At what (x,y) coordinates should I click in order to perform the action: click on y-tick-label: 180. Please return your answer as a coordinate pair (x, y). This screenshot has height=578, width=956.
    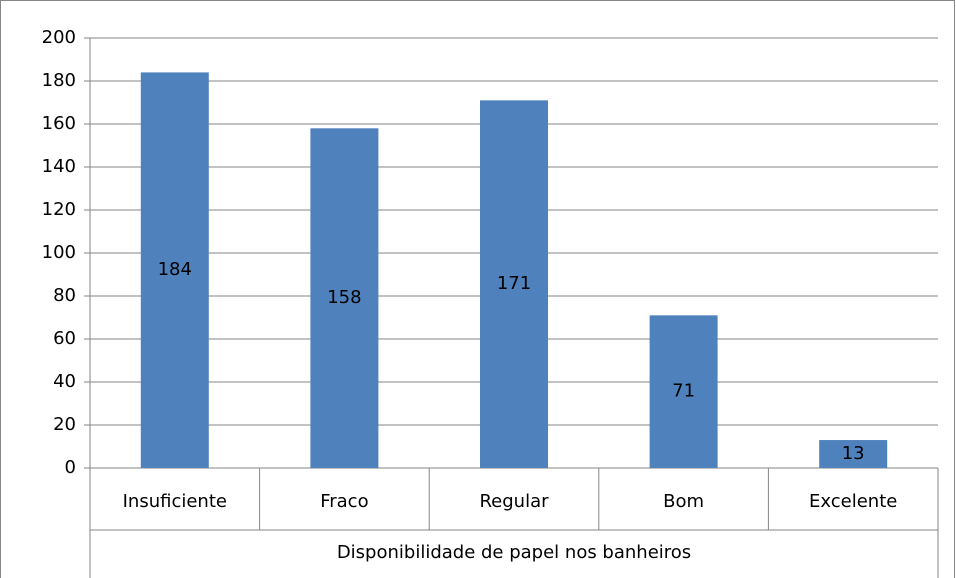
    Looking at the image, I should click on (59, 80).